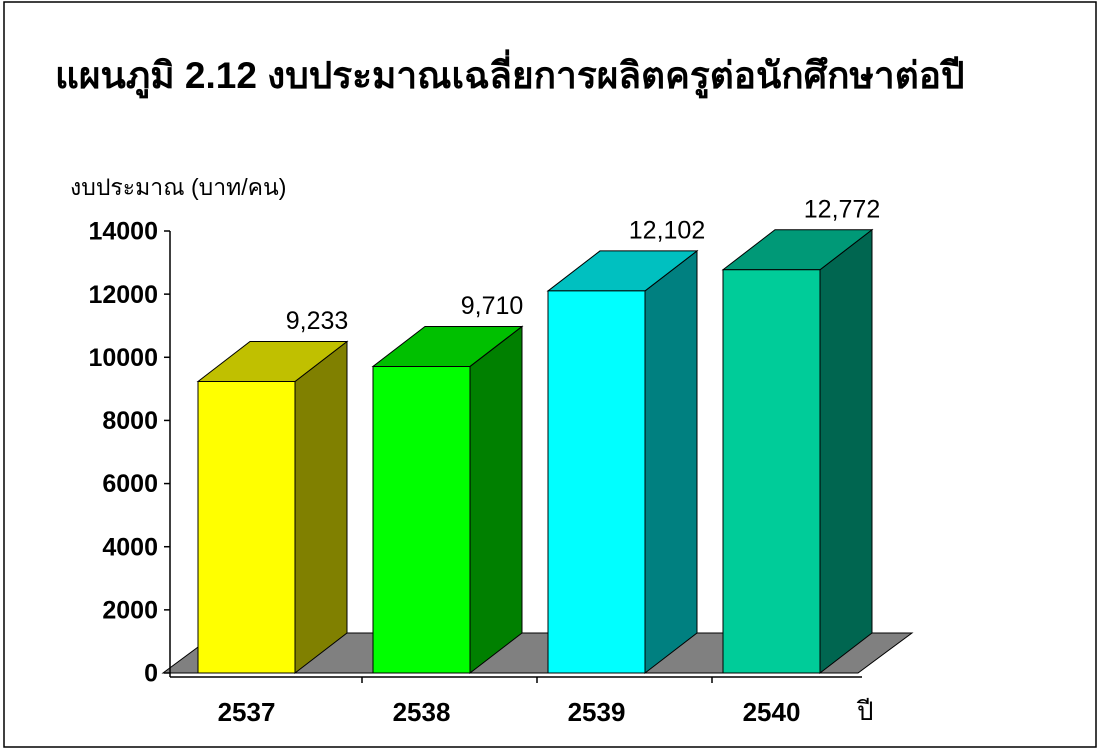  Describe the element at coordinates (123, 232) in the screenshot. I see `y-tick-label: 14000` at that location.